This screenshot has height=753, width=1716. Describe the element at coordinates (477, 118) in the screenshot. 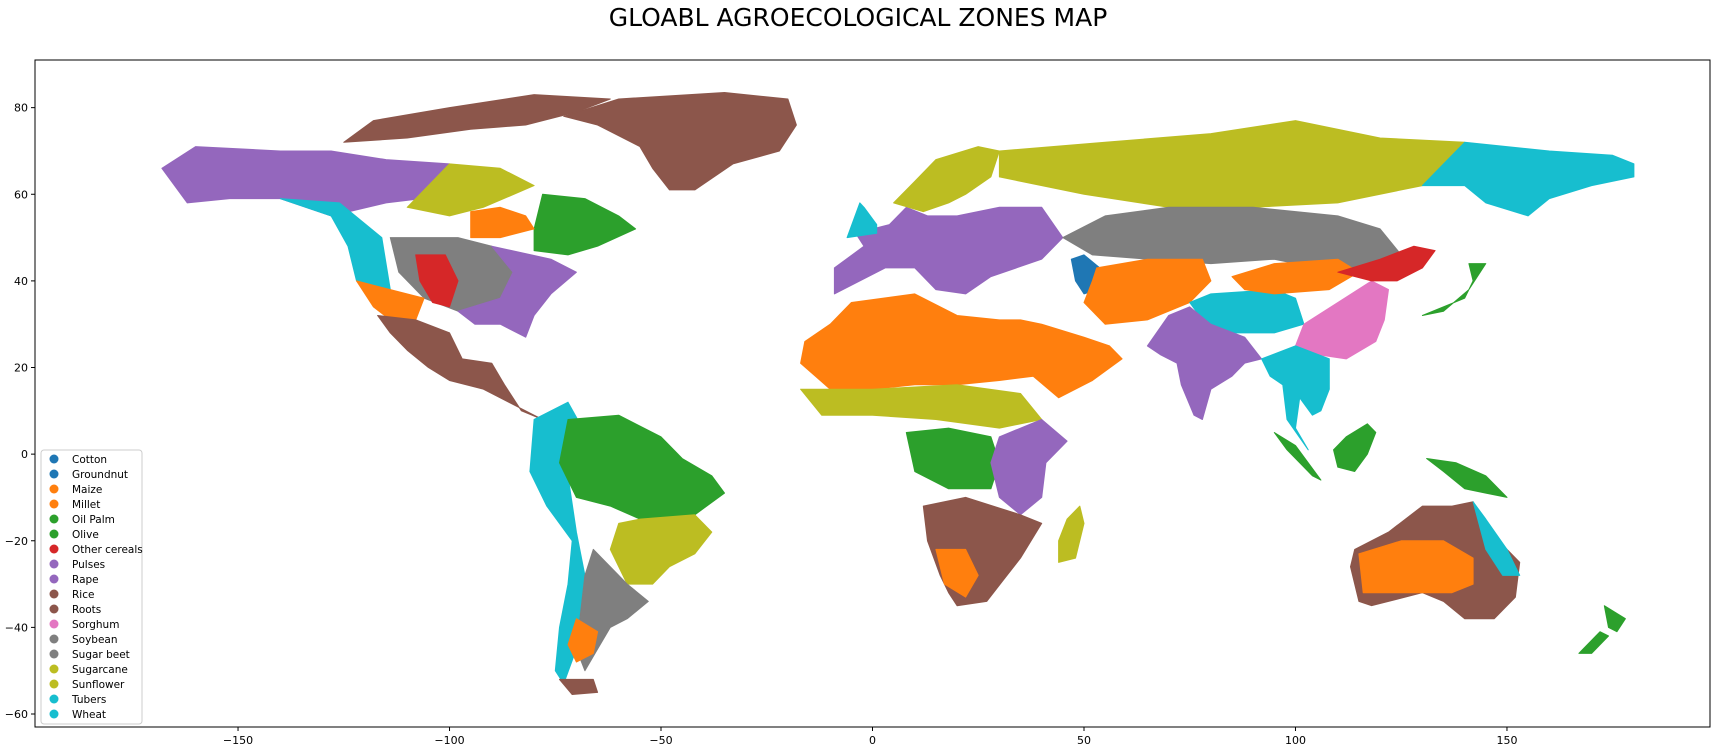

I see `region-canadian-arctic-archipelago` at that location.